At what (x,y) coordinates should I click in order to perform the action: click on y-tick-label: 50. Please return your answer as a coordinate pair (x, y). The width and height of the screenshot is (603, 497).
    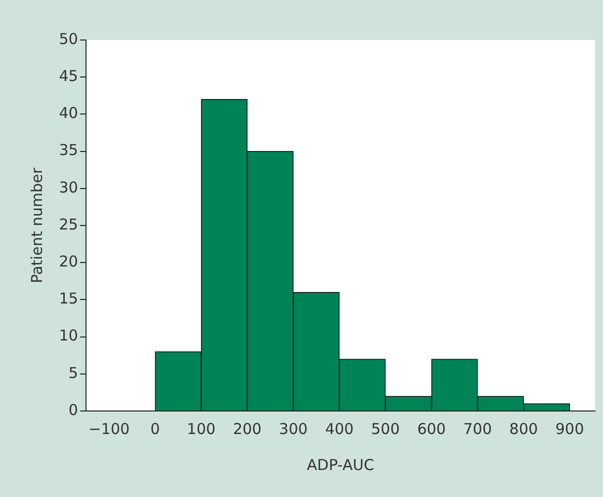
    Looking at the image, I should click on (68, 39).